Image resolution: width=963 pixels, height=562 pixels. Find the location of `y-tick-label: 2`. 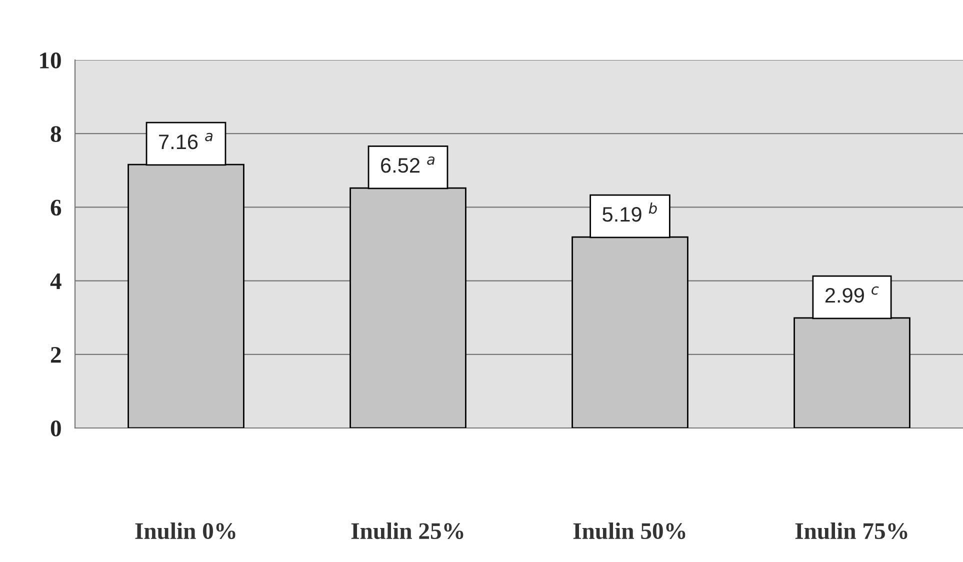

y-tick-label: 2 is located at coordinates (55, 354).